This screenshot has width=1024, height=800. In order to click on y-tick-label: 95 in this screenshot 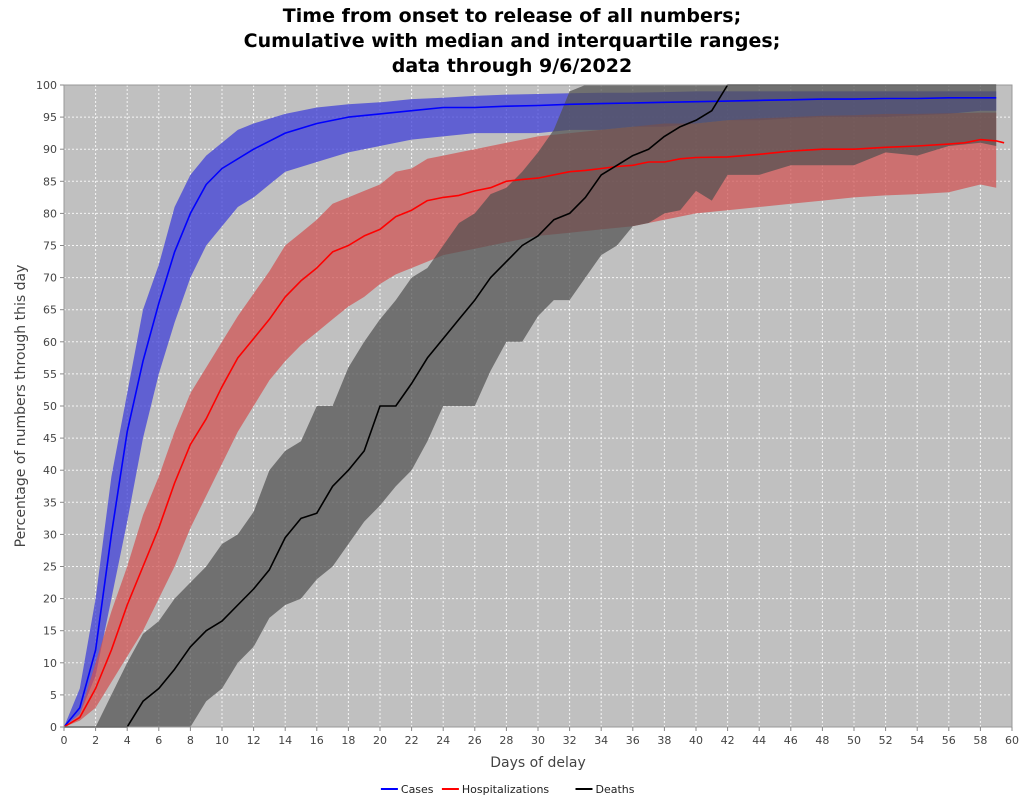, I will do `click(50, 117)`.